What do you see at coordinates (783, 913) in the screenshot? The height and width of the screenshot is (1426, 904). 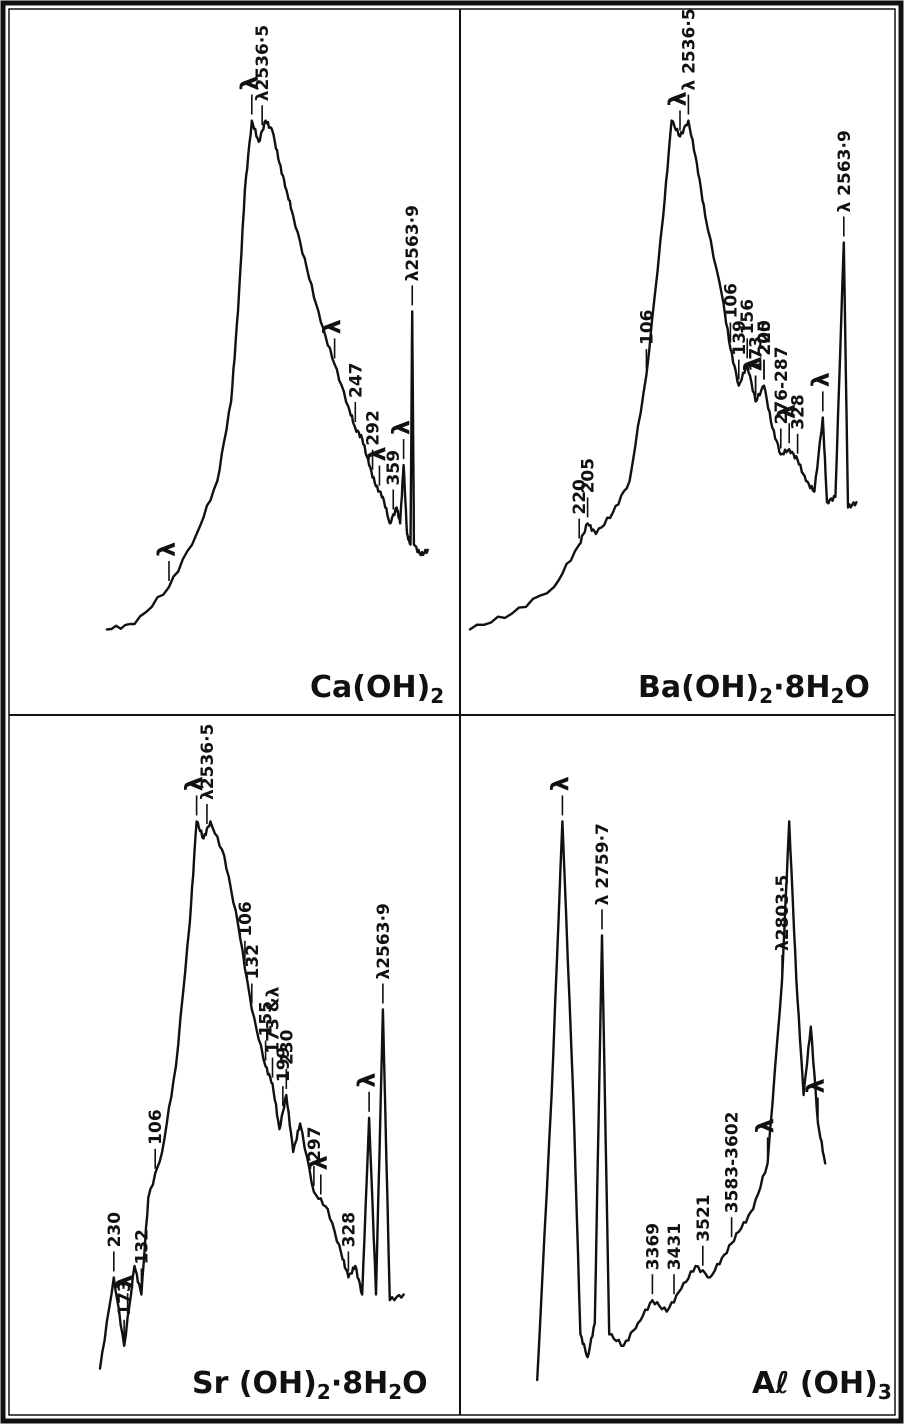 I see `annotation-label: λ2803·5` at bounding box center [783, 913].